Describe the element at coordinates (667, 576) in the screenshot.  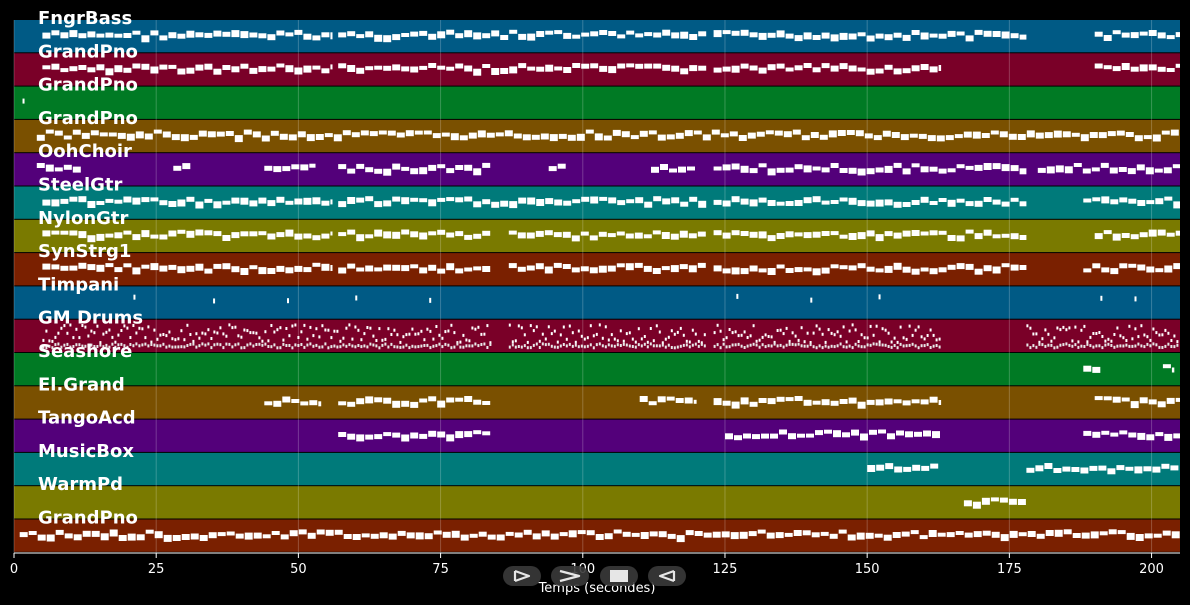
I see `rewind-button` at that location.